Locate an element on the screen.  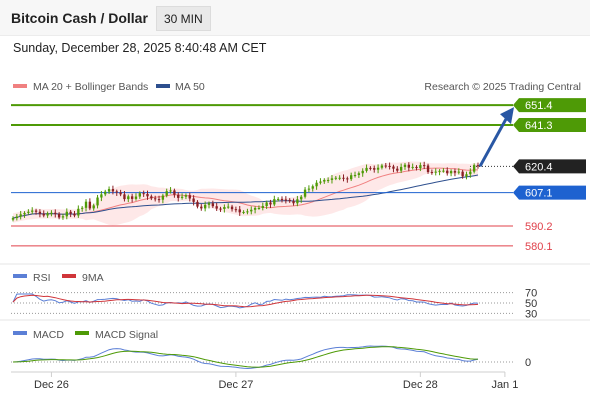
x-tick-label: Dec 28 is located at coordinates (420, 385).